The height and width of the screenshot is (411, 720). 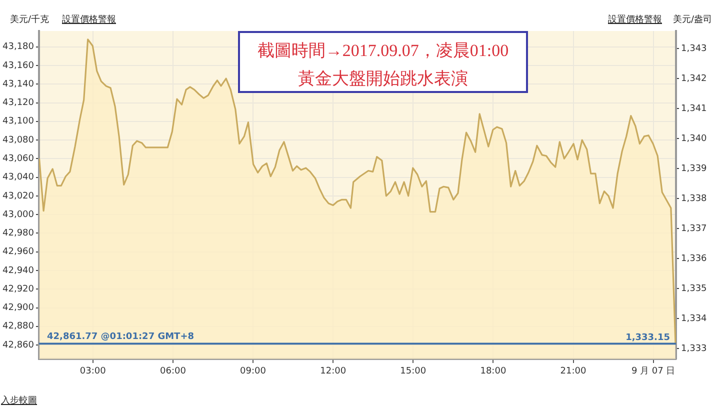 I want to click on y2-tick-label: 1,343, so click(x=694, y=49).